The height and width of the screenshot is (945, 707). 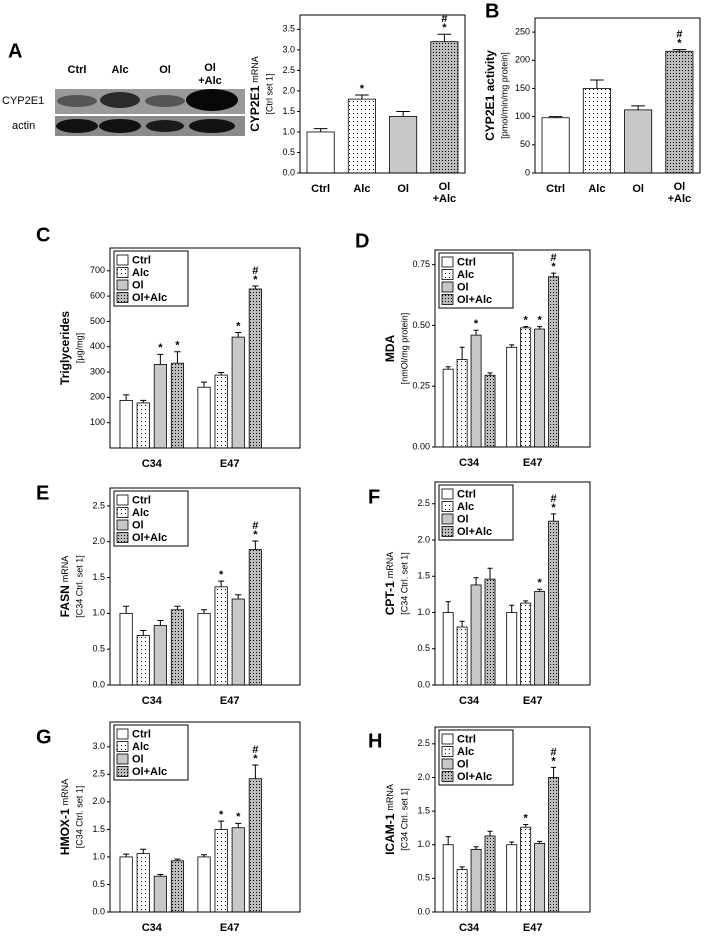 What do you see at coordinates (421, 446) in the screenshot?
I see `y-tick-label: 0.00` at bounding box center [421, 446].